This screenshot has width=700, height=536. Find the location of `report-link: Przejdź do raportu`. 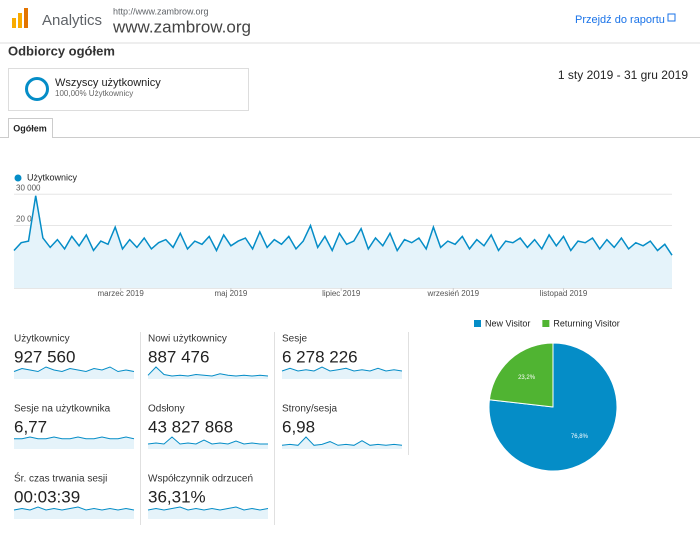

report-link: Przejdź do raportu is located at coordinates (620, 20).